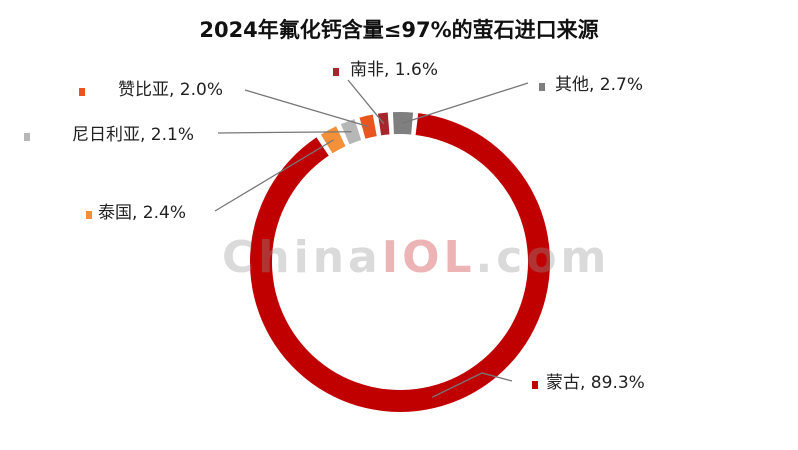 The image size is (798, 450). Describe the element at coordinates (133, 135) in the screenshot. I see `data-label-3: 尼日利亚, 2.1%` at that location.